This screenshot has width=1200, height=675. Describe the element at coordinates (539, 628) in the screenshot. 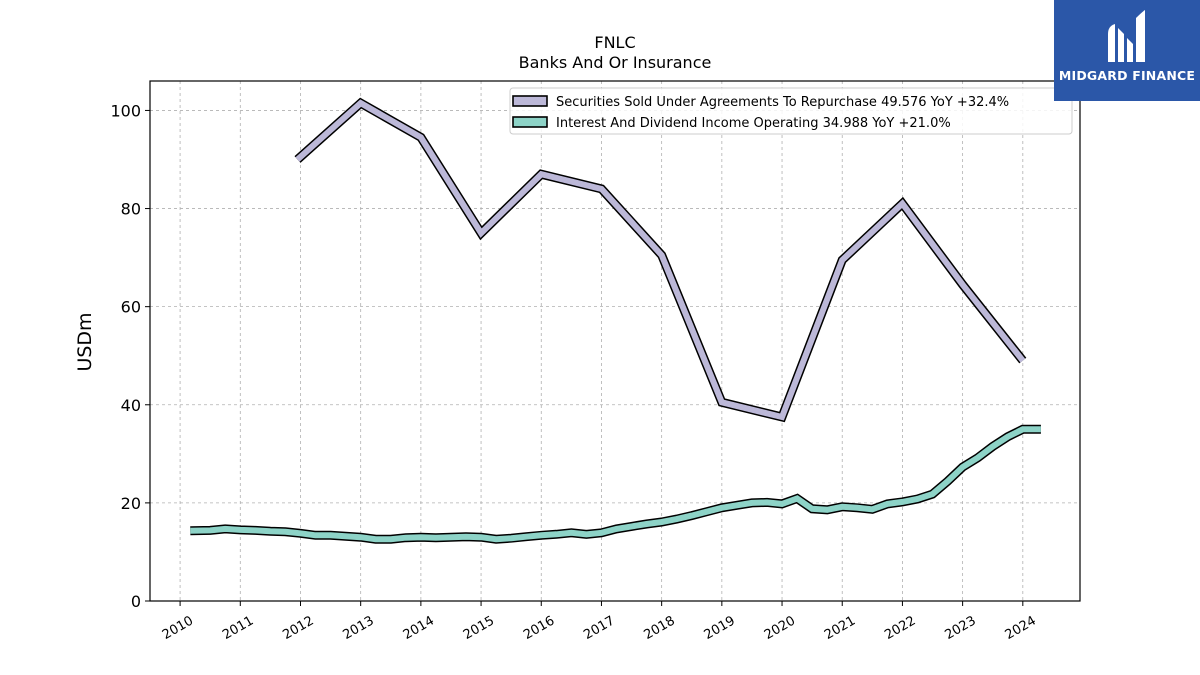

I see `x-tick-label: 2016` at that location.